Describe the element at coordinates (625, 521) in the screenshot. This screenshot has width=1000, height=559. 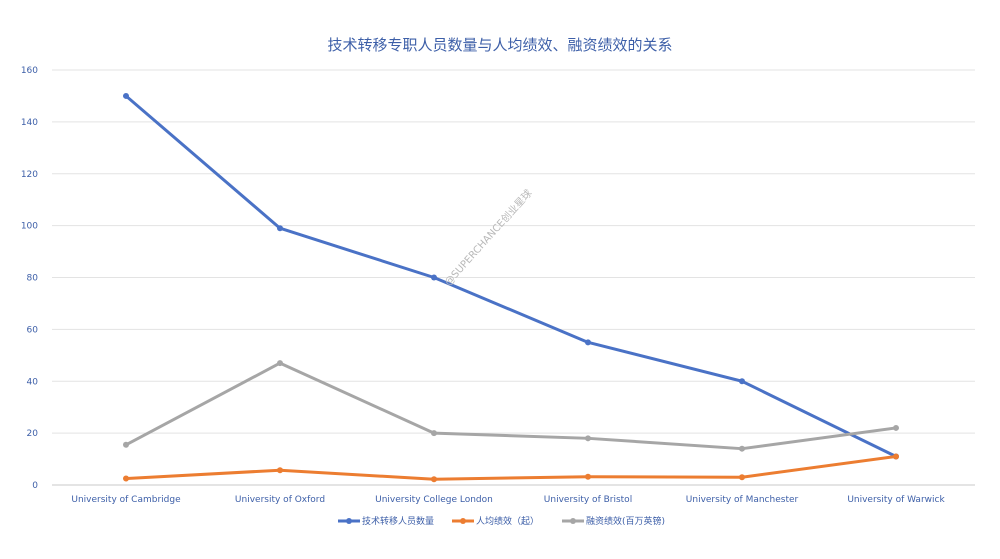
I see `legend-label: 融资绩效(百万英镑)` at that location.